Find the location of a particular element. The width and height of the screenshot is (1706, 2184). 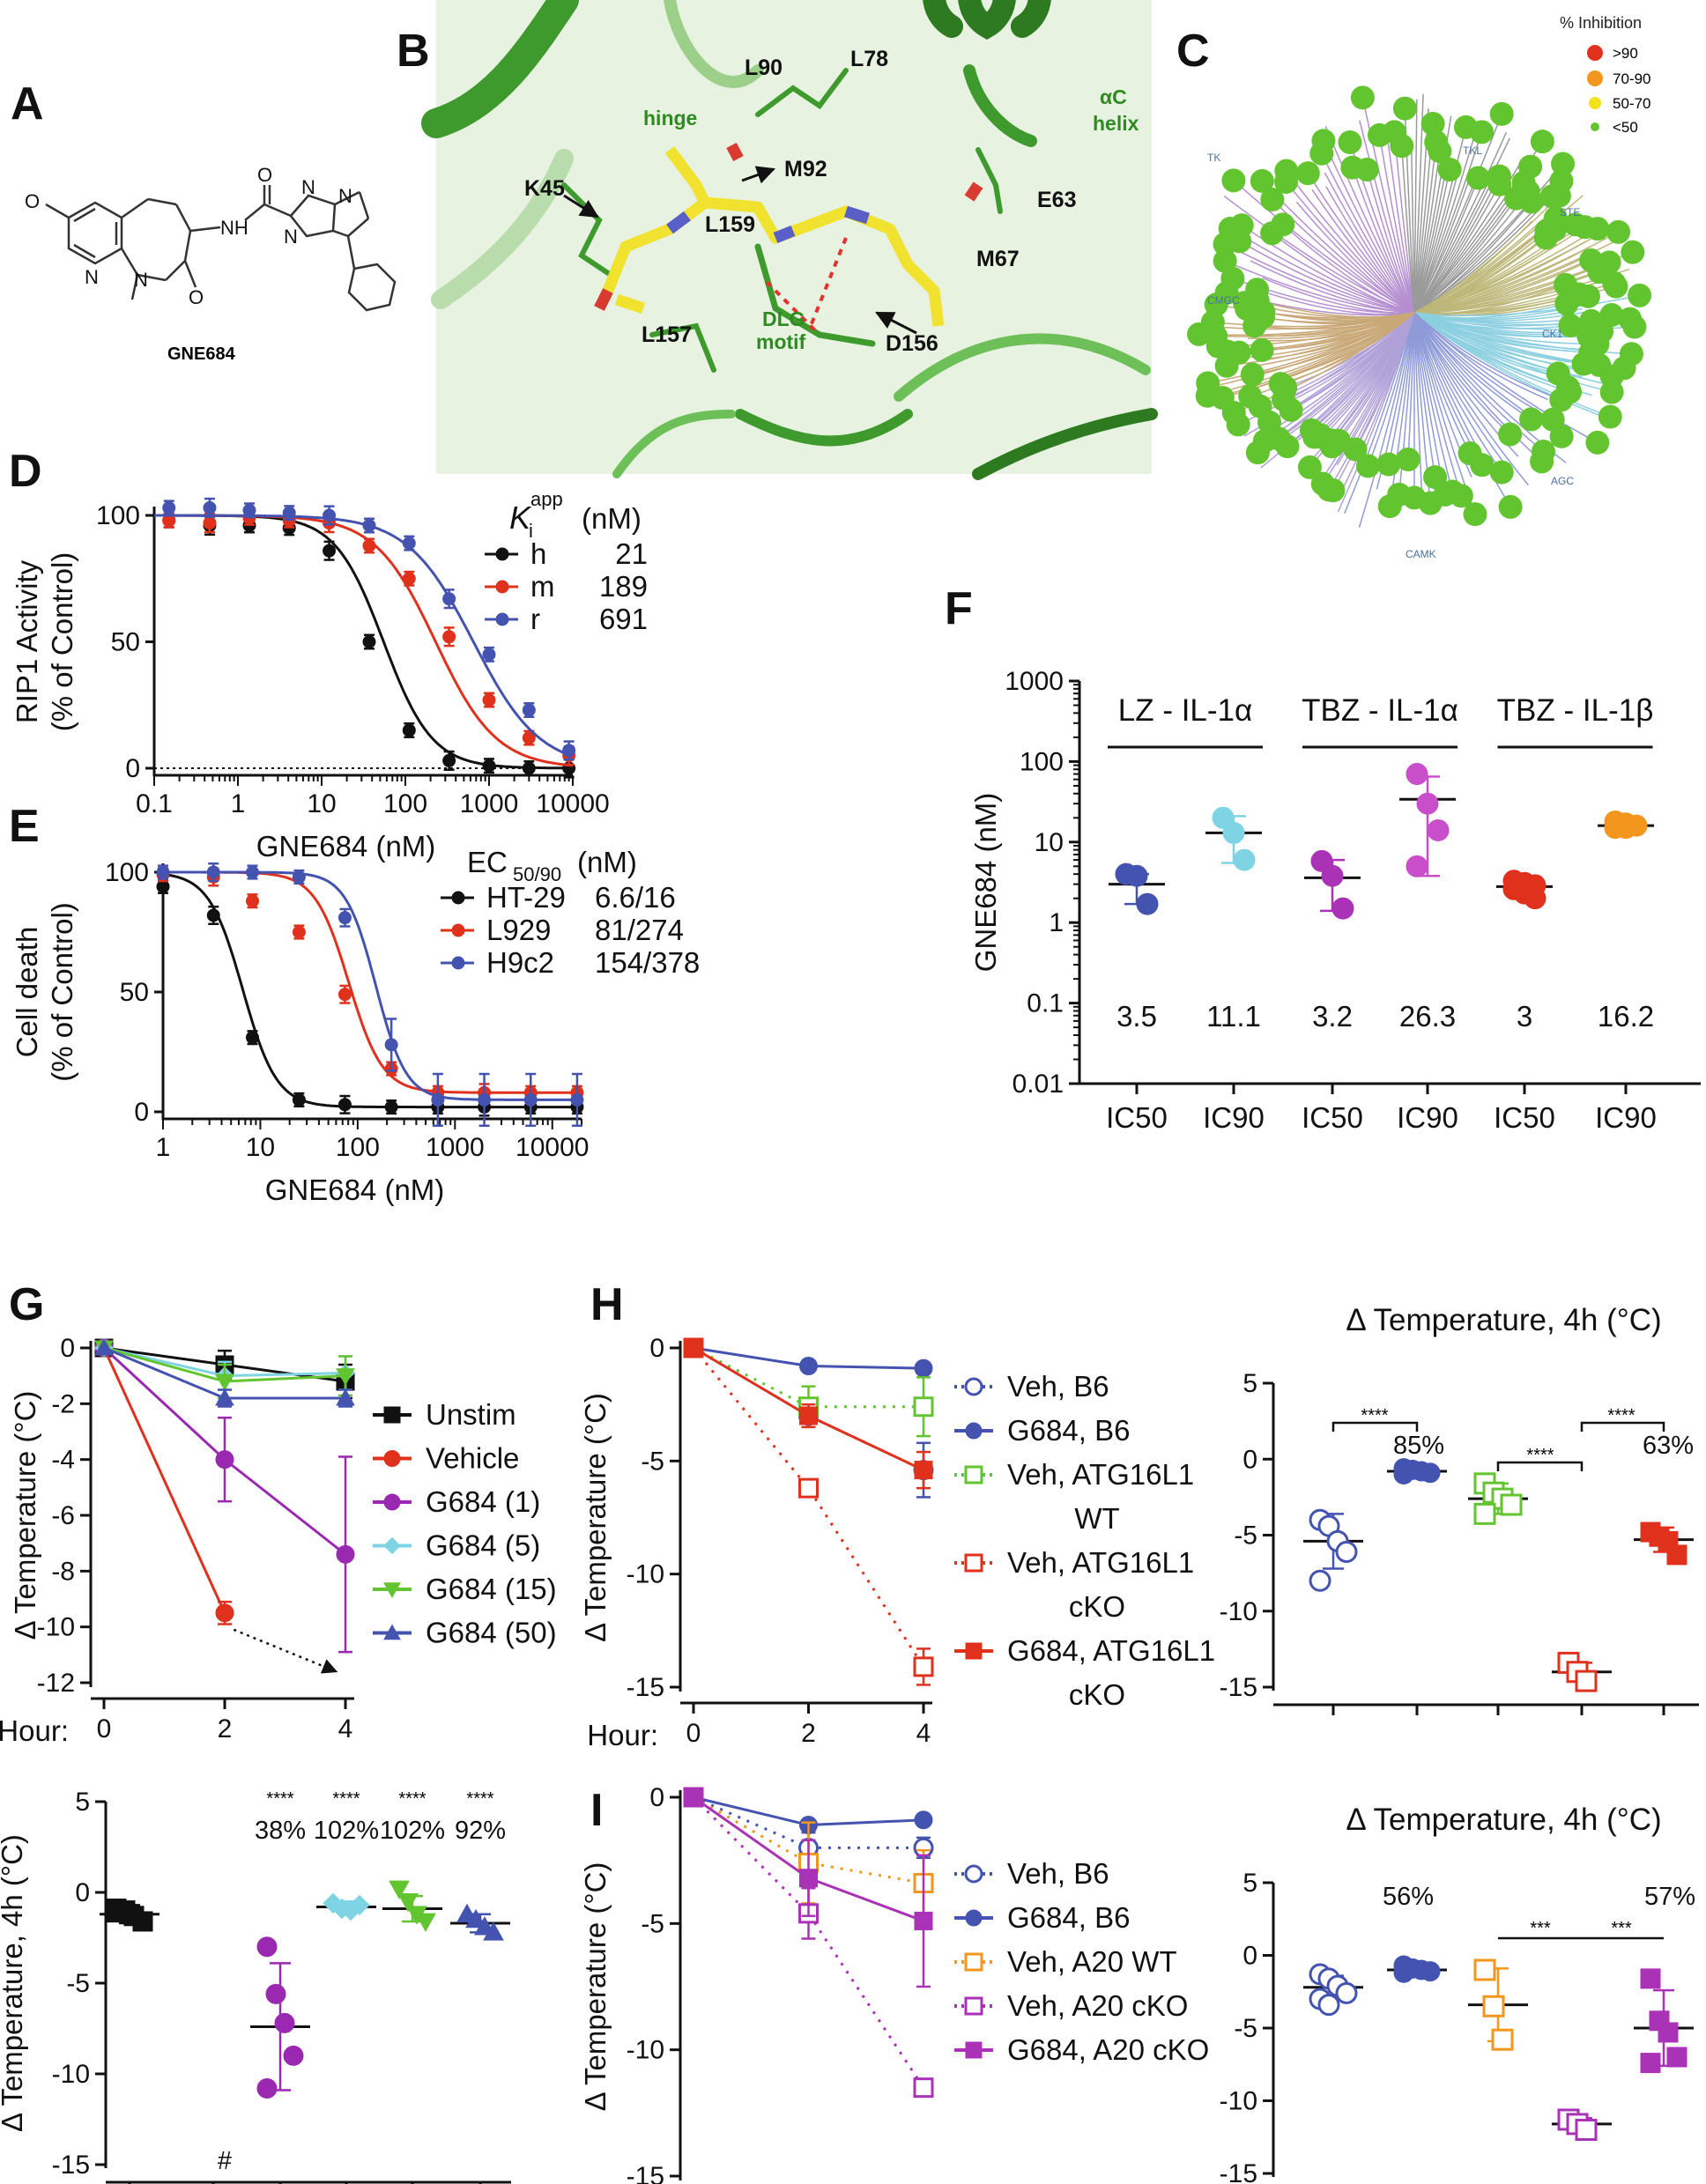

data-point-H9c2 is located at coordinates (163, 872).